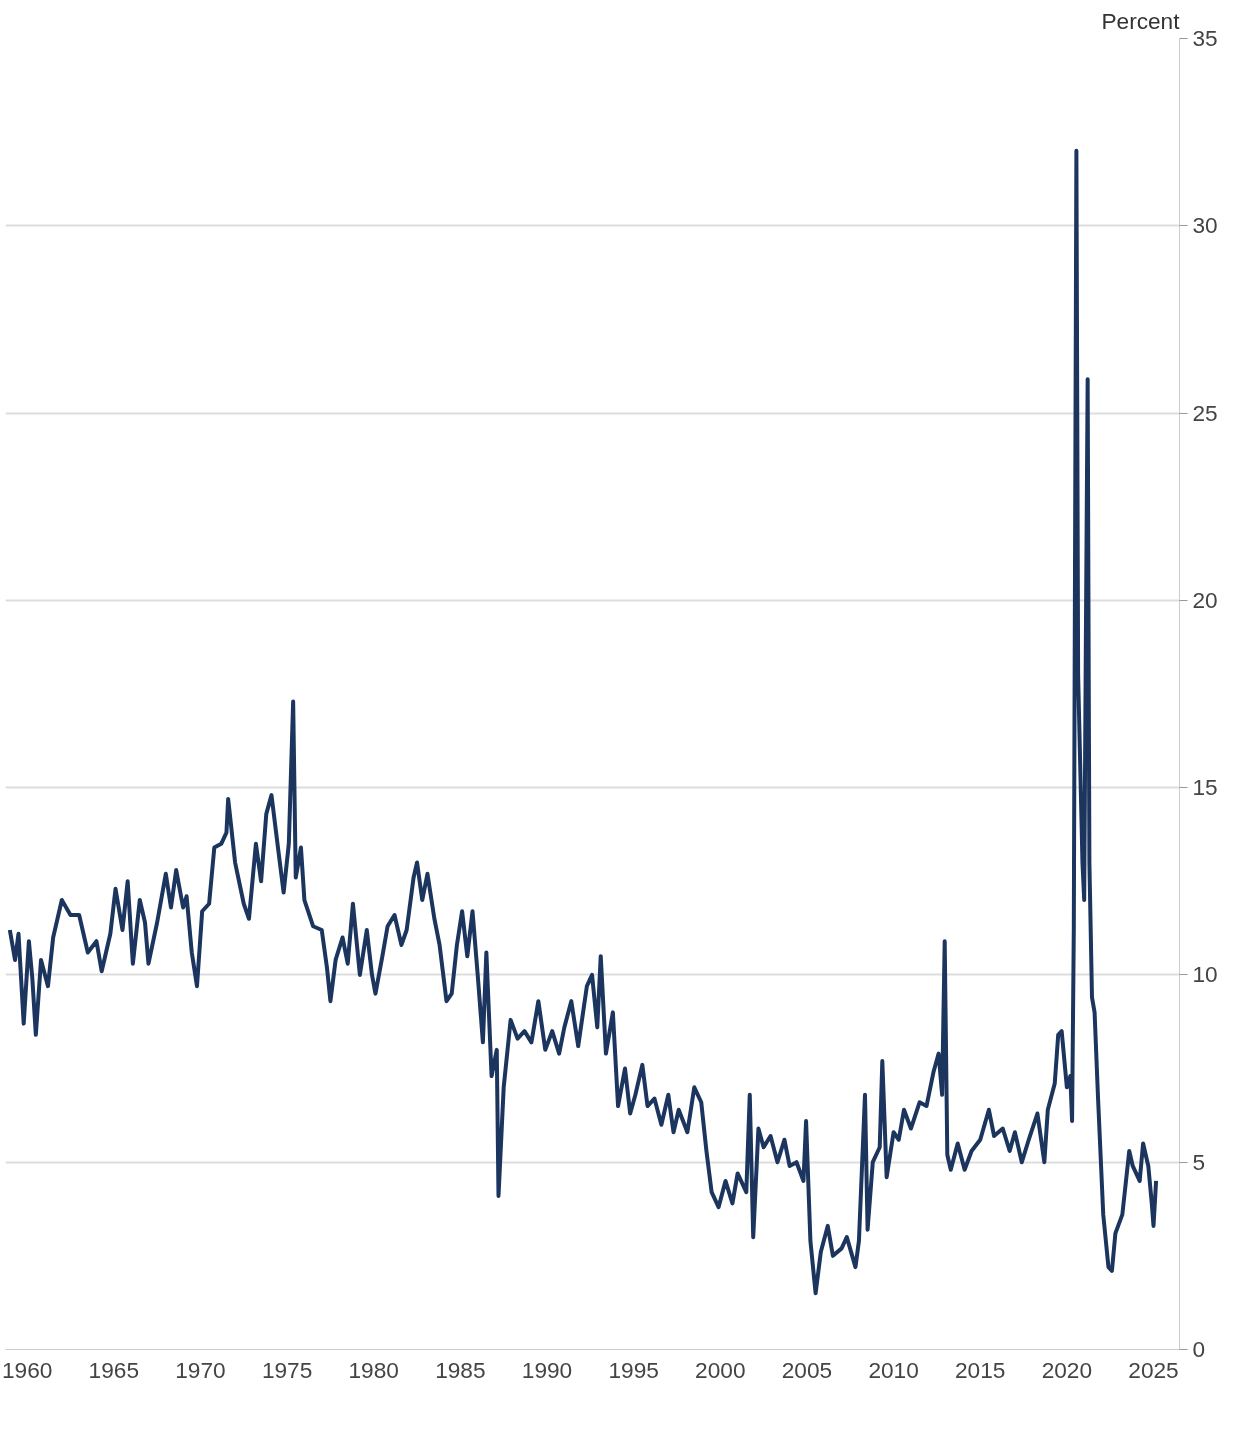 This screenshot has height=1443, width=1236. What do you see at coordinates (807, 1369) in the screenshot?
I see `x-tick-label: 2005` at bounding box center [807, 1369].